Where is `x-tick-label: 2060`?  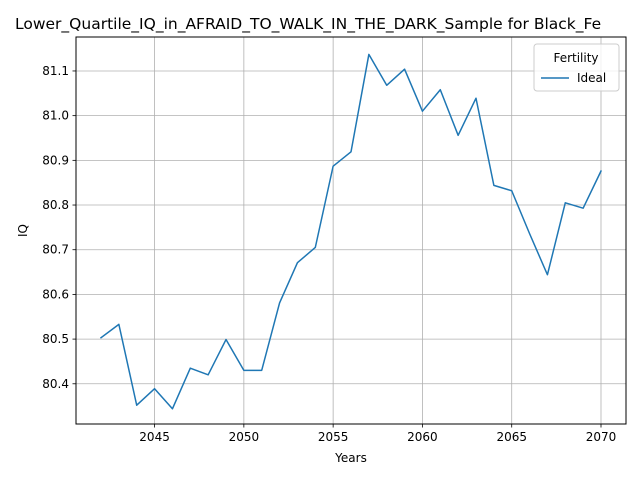
x-tick-label: 2060 is located at coordinates (422, 437).